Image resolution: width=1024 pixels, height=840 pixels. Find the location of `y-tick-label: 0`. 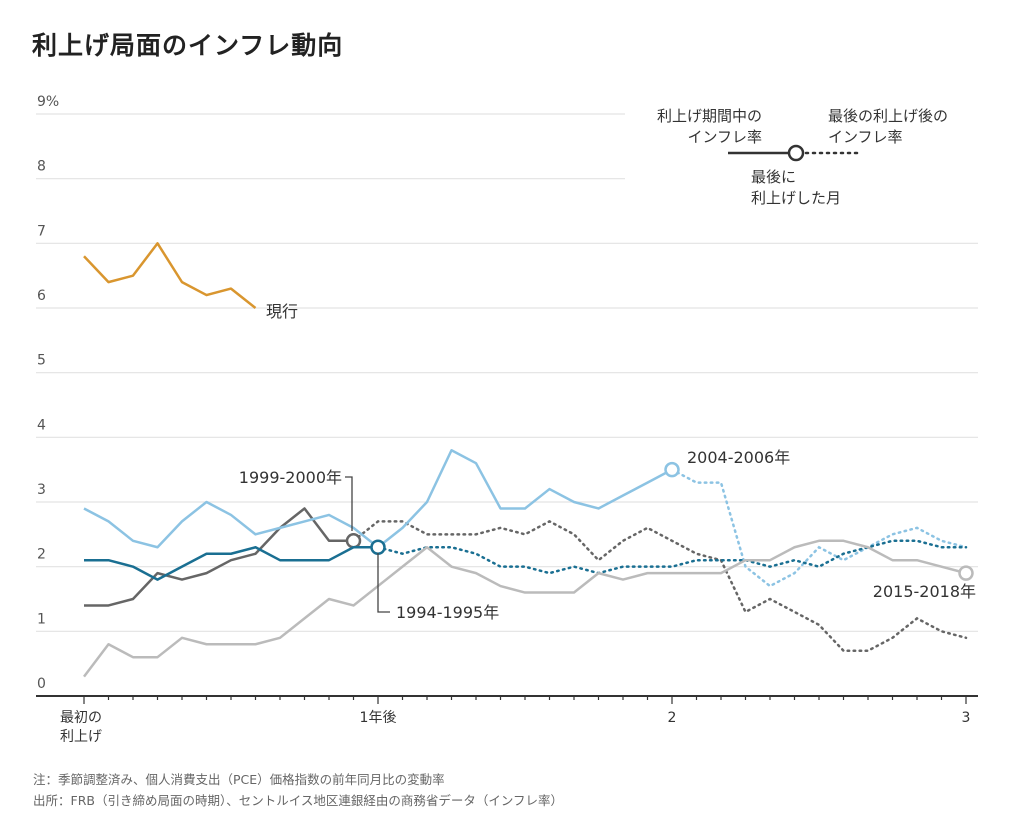

y-tick-label: 0 is located at coordinates (41, 684).